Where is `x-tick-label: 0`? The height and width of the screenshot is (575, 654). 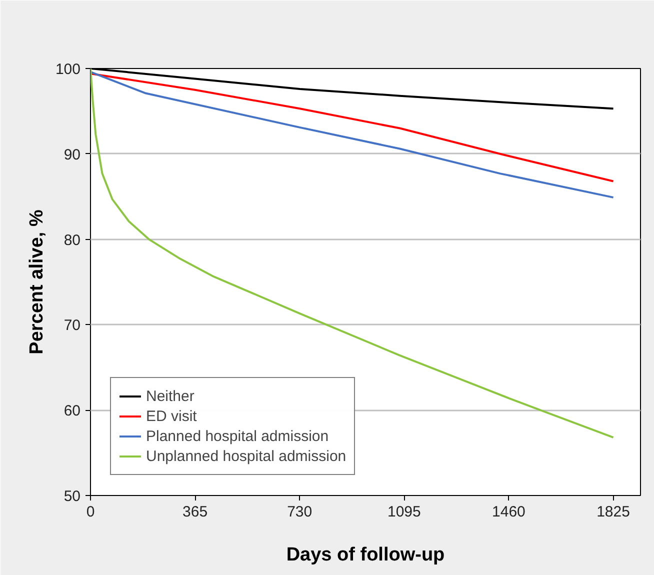
x-tick-label: 0 is located at coordinates (90, 512).